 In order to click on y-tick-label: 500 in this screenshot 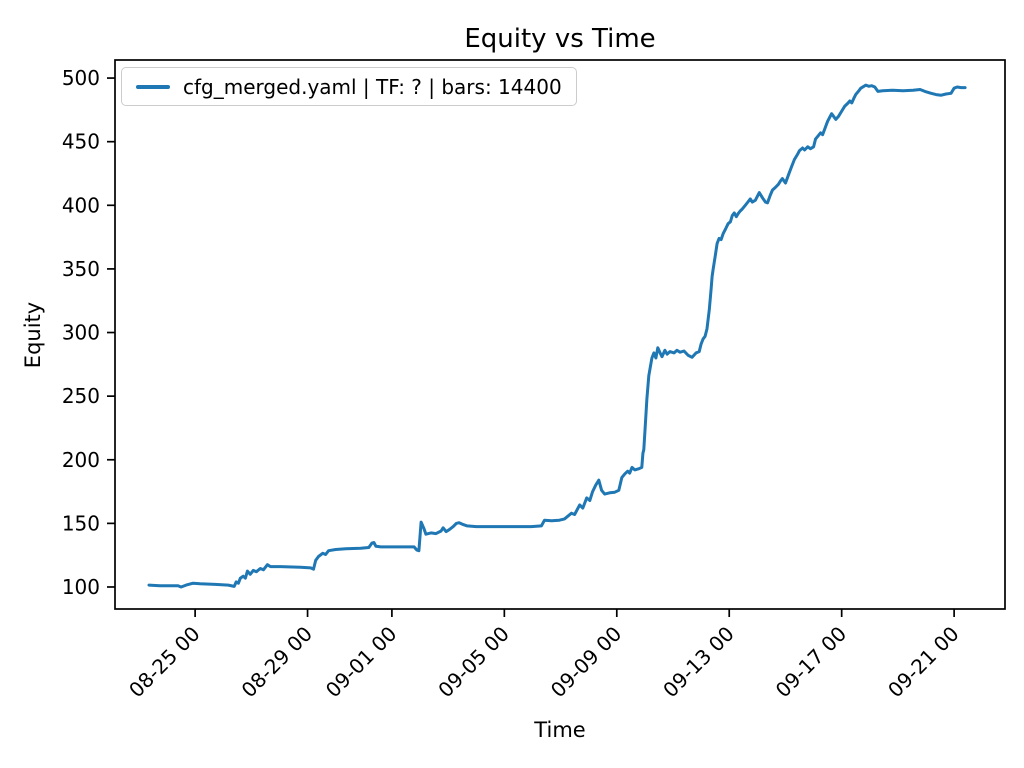, I will do `click(81, 78)`.